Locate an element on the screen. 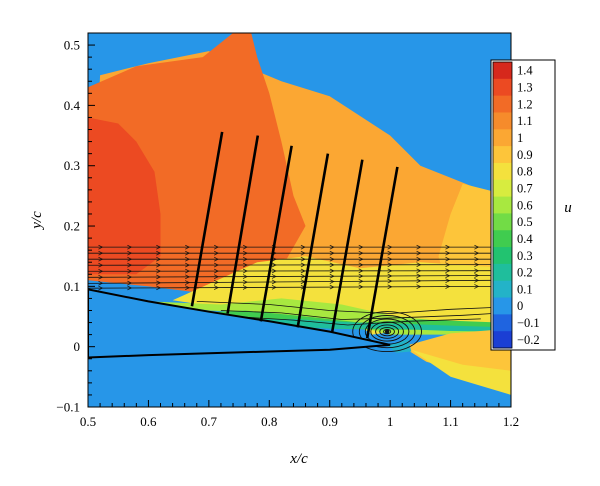  vortex-core is located at coordinates (387, 331).